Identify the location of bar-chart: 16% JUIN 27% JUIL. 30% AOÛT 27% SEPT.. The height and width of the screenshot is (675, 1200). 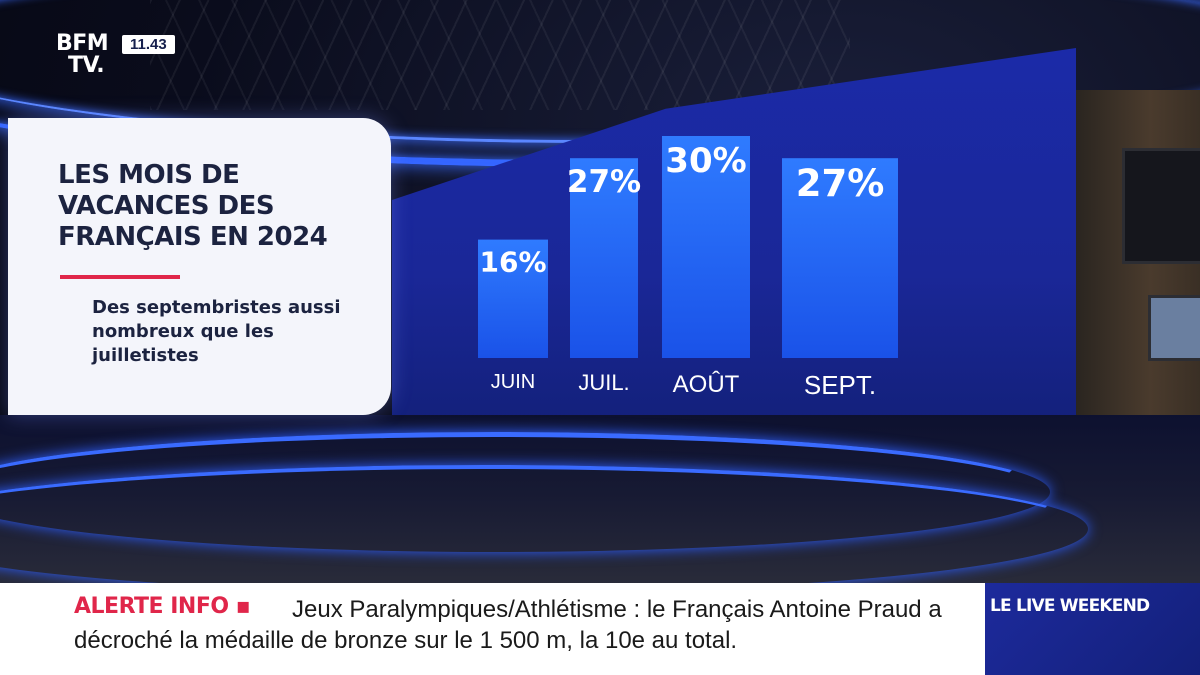
(688, 268).